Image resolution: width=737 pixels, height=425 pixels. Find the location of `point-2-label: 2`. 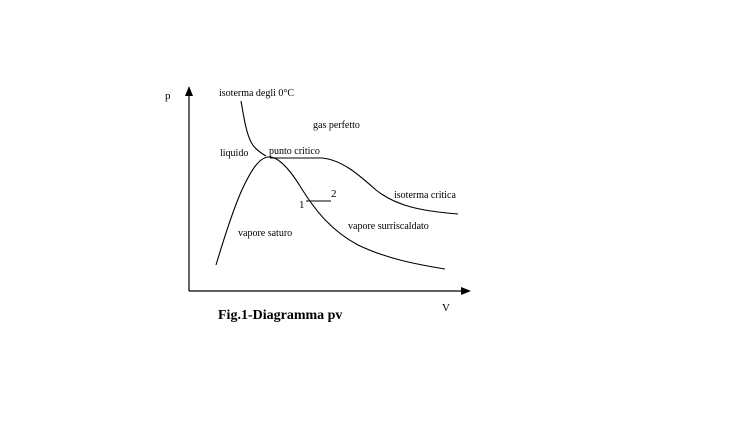

point-2-label: 2 is located at coordinates (334, 194).